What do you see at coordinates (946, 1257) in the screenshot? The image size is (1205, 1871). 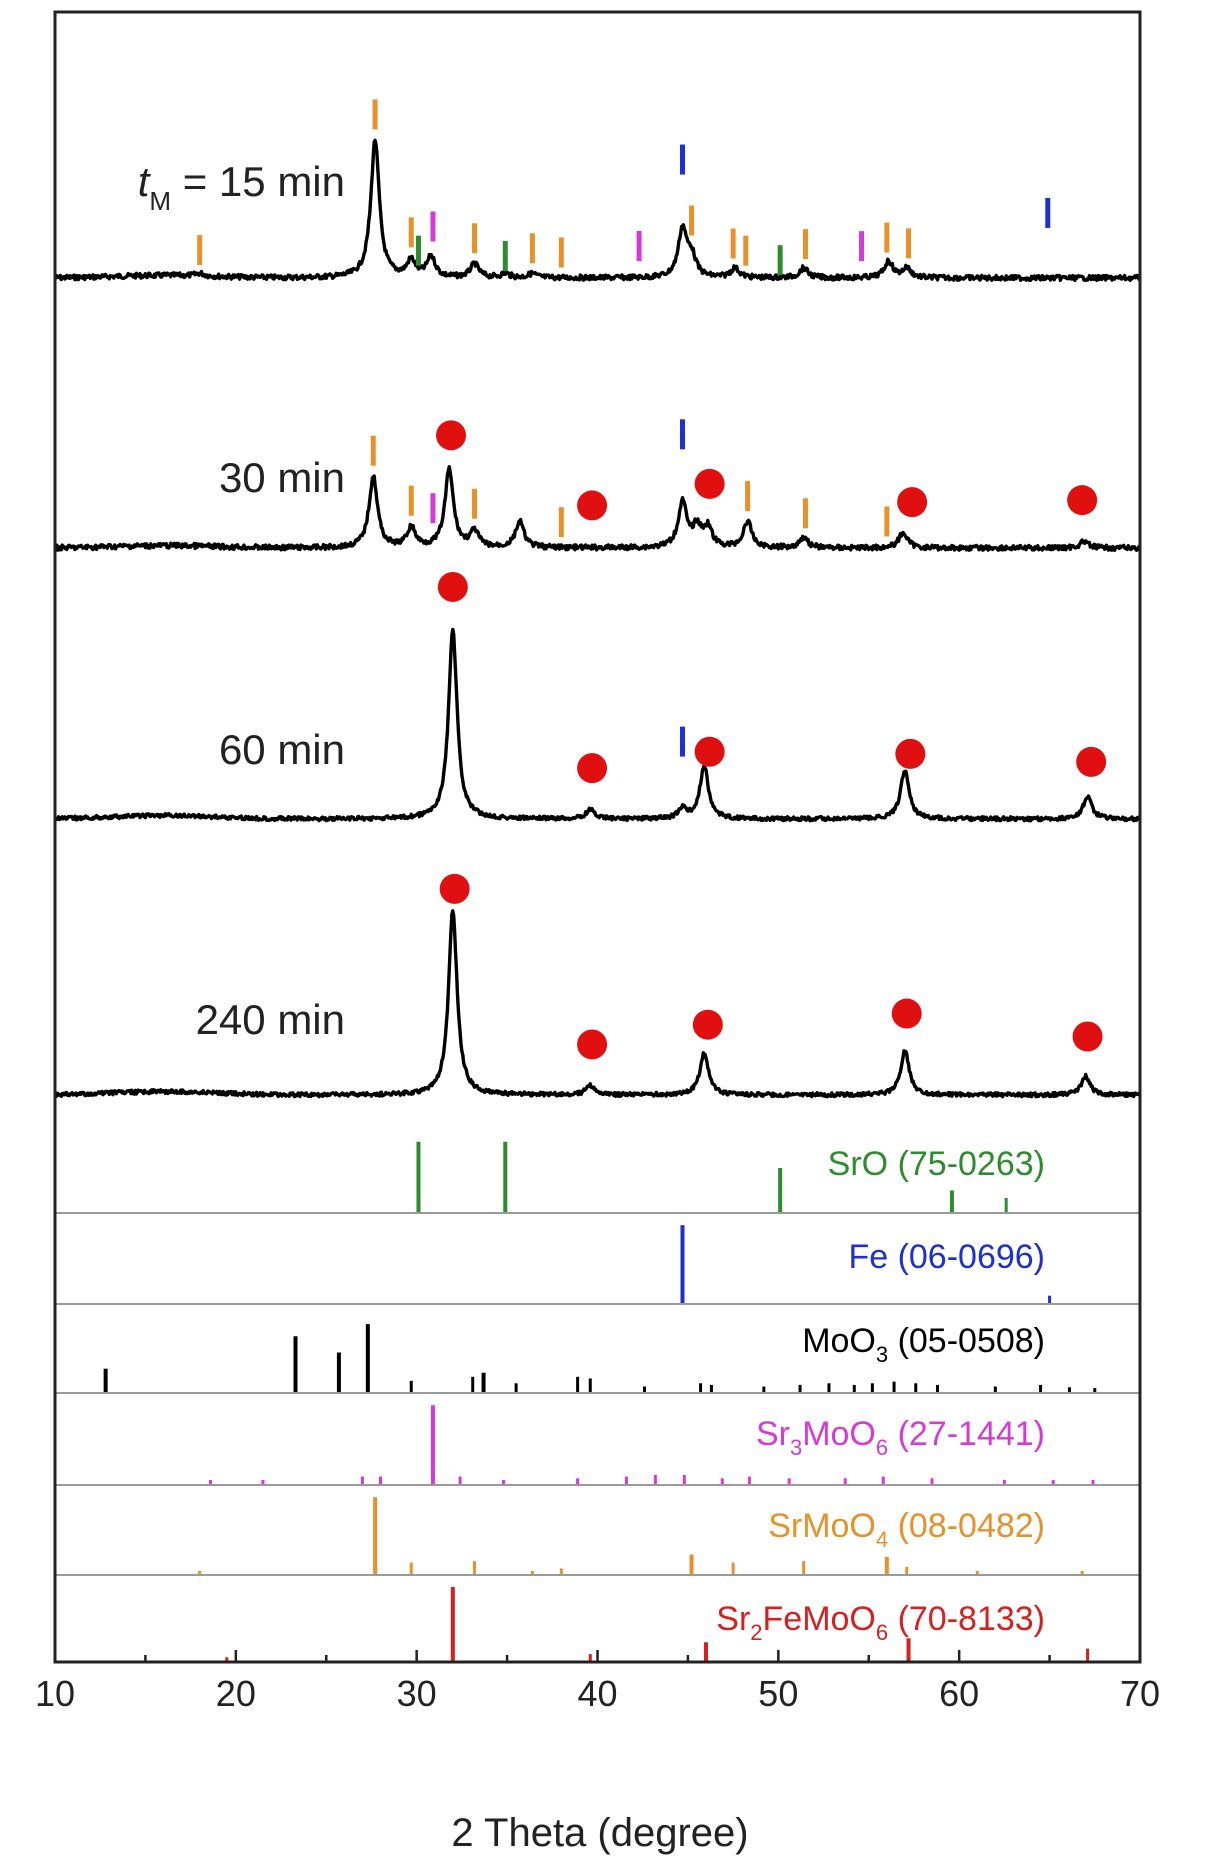 I see `ref-label-Fe: Fe (06-0696)` at bounding box center [946, 1257].